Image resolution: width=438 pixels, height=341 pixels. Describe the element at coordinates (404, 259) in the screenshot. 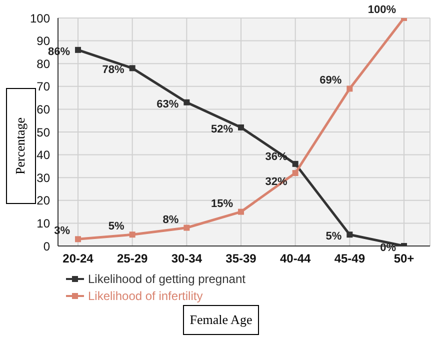

I see `x-tick-label: 50+` at that location.